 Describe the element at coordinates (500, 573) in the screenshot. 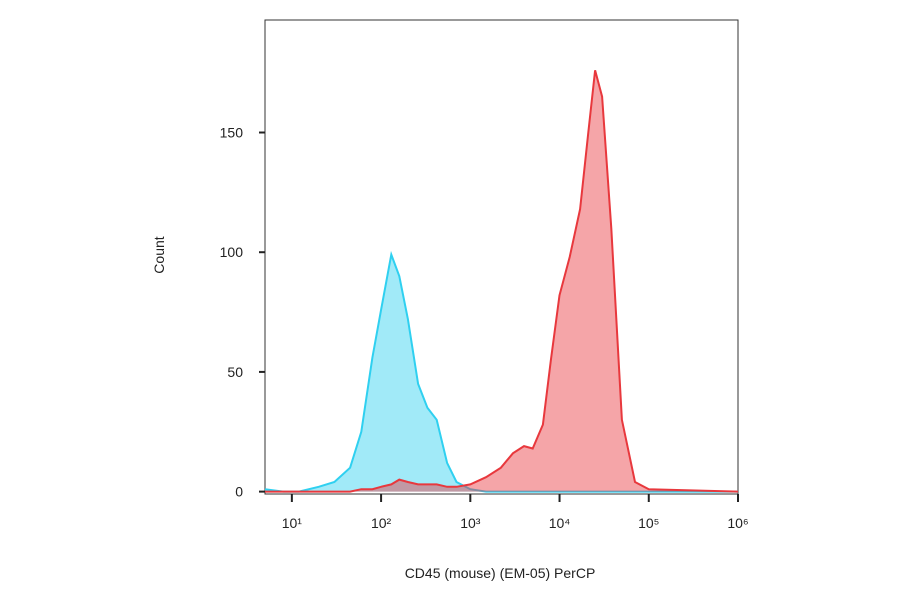

I see `x-axis-label: CD45 (mouse) (EM-05) PerCP` at that location.